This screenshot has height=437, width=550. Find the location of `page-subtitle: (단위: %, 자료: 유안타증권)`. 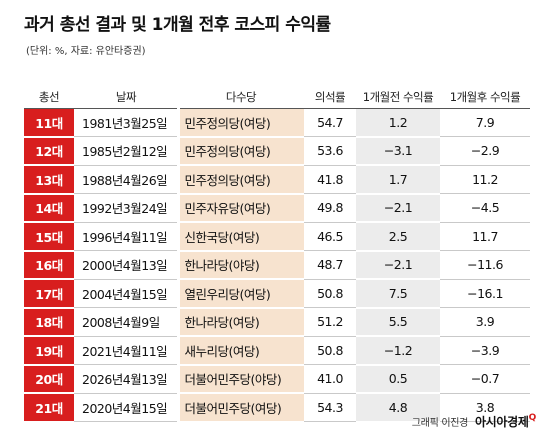

page-subtitle: (단위: %, 자료: 유안타증권) is located at coordinates (86, 51).